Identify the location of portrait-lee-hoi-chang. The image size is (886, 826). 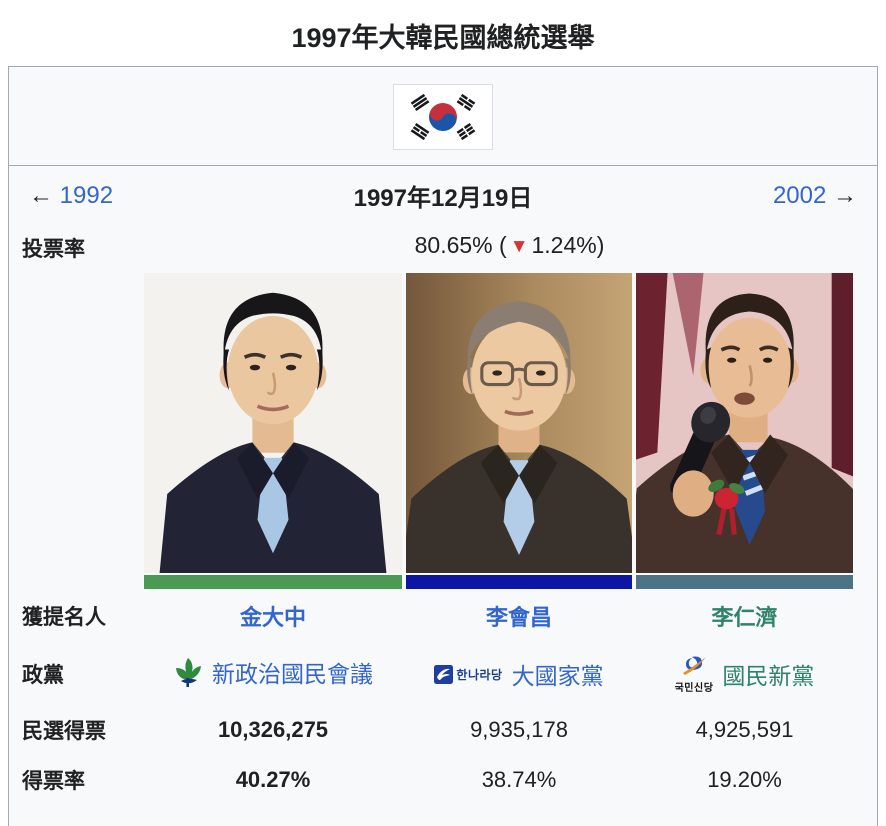
(519, 423).